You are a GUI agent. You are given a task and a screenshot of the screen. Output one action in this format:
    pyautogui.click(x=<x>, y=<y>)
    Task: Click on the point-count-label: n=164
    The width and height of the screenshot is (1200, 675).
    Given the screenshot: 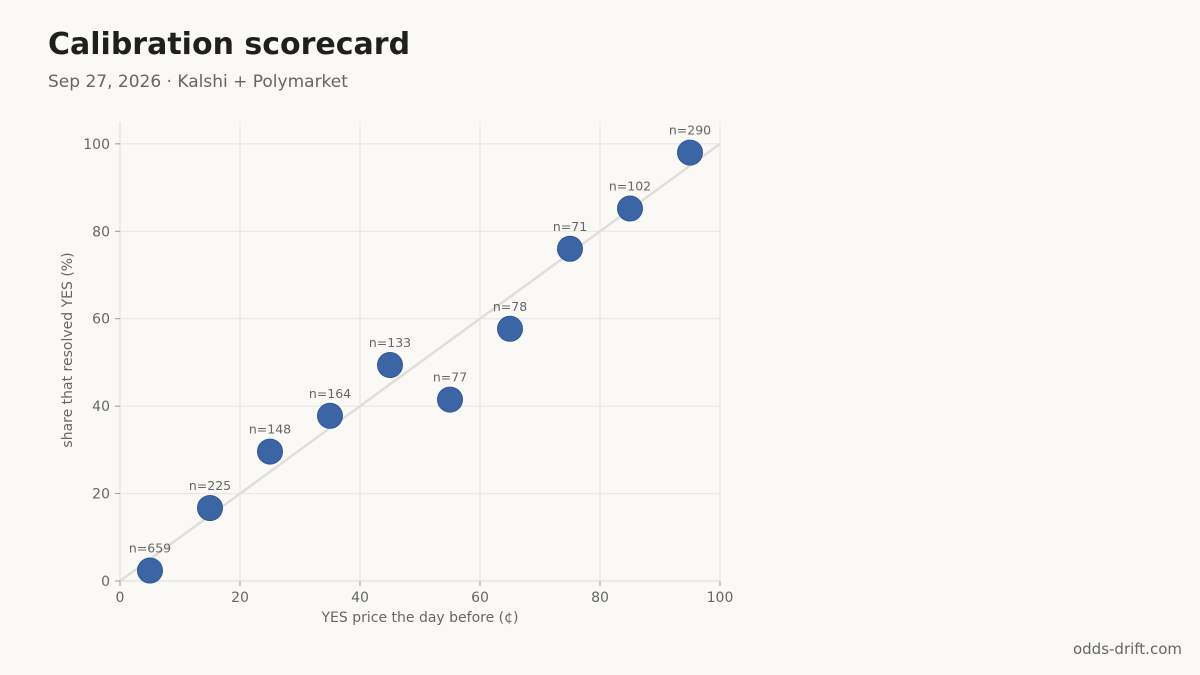 What is the action you would take?
    pyautogui.click(x=330, y=393)
    